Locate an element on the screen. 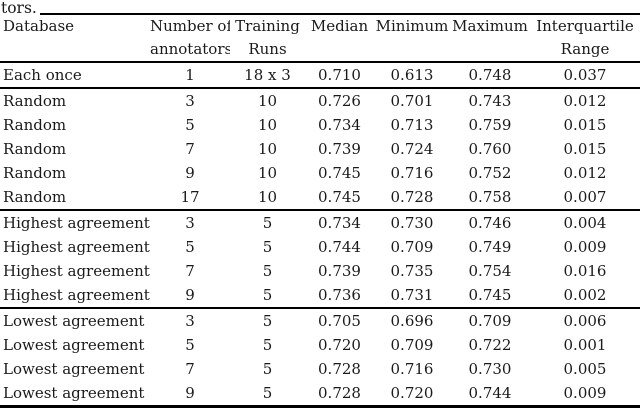 The width and height of the screenshot is (640, 408). table-cell: 0.754 is located at coordinates (490, 271).